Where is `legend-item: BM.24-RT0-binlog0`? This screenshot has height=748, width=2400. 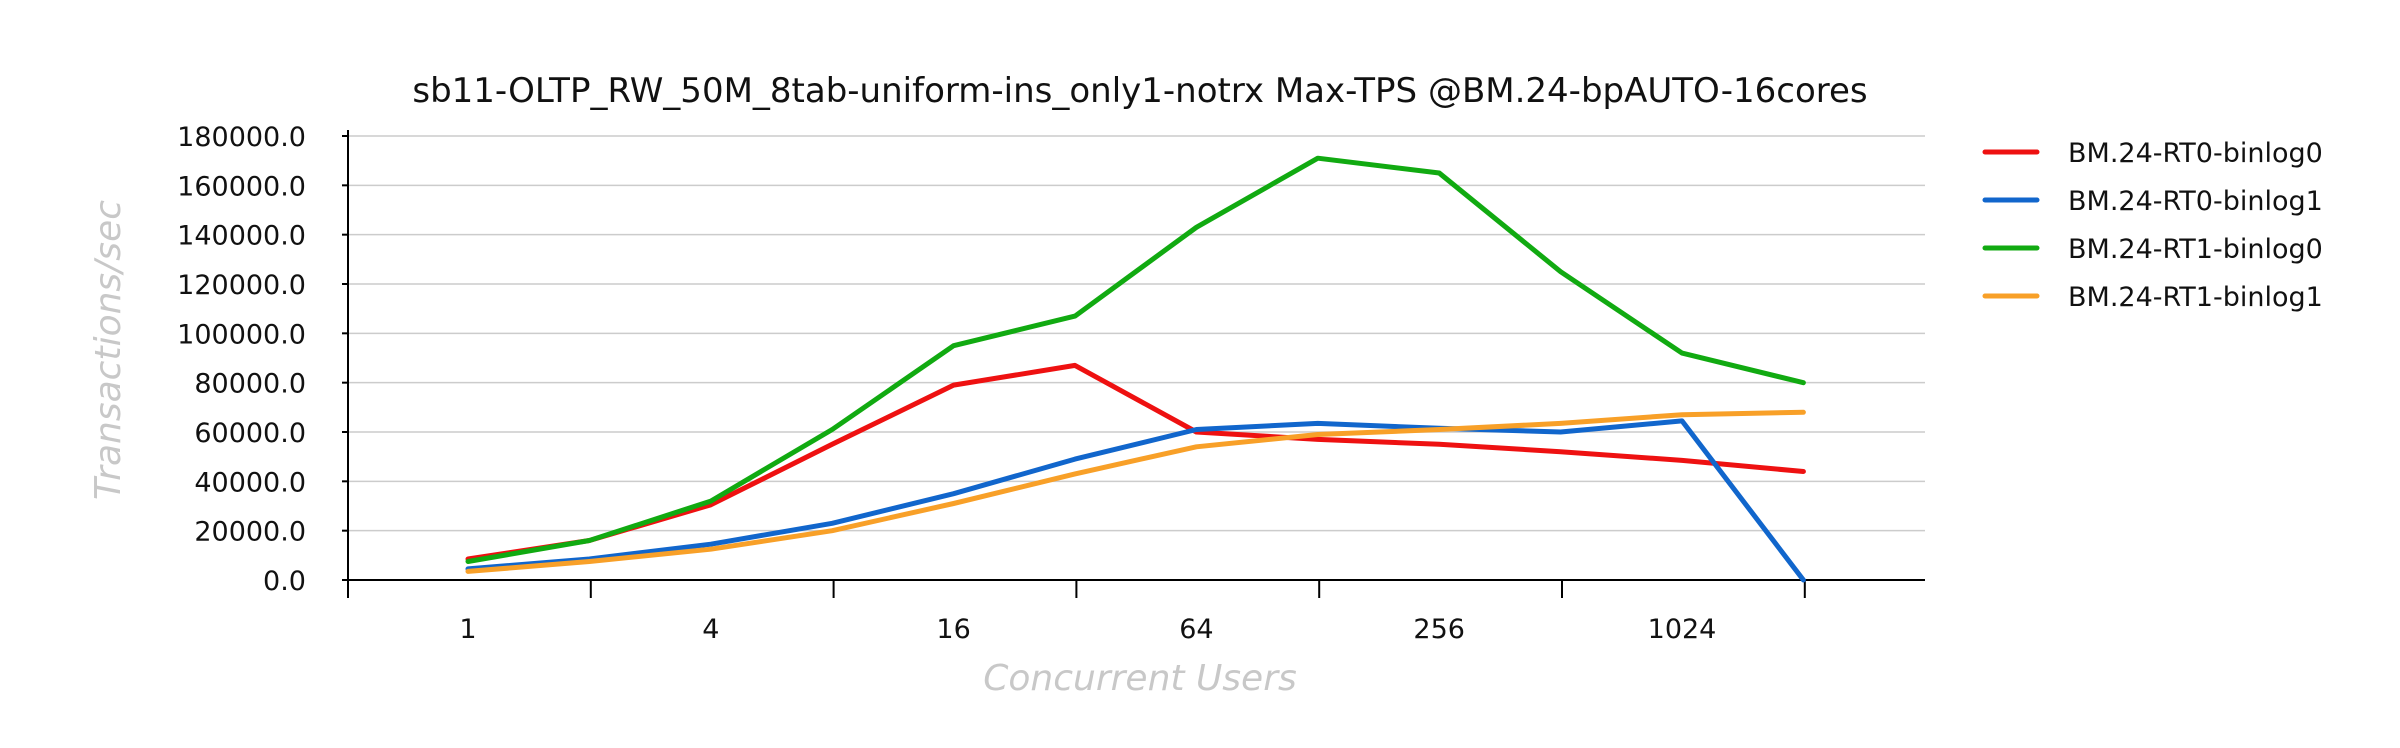 legend-item: BM.24-RT0-binlog0 is located at coordinates (2152, 153).